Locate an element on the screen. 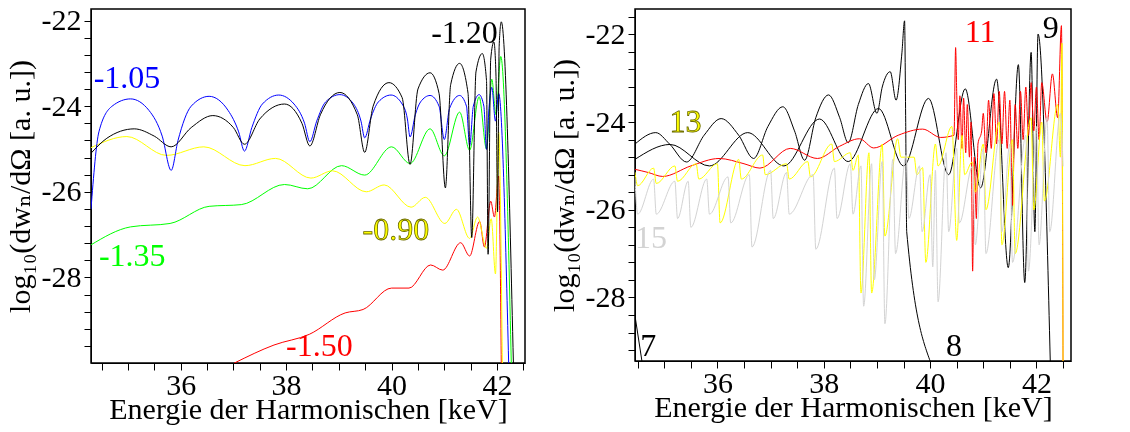 The height and width of the screenshot is (432, 1130). series-label: 8 is located at coordinates (954, 344).